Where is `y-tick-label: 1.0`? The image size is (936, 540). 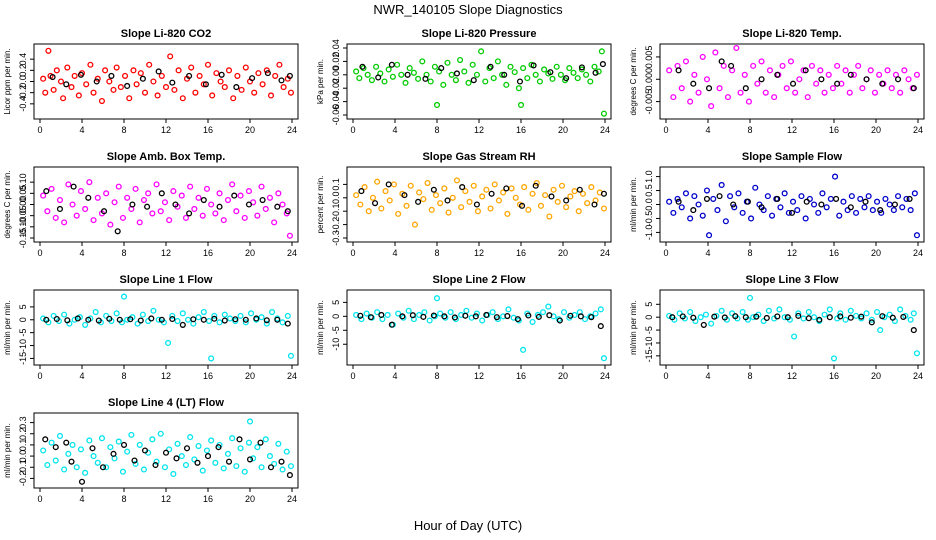
y-tick-label: 1.0 is located at coordinates (649, 176).